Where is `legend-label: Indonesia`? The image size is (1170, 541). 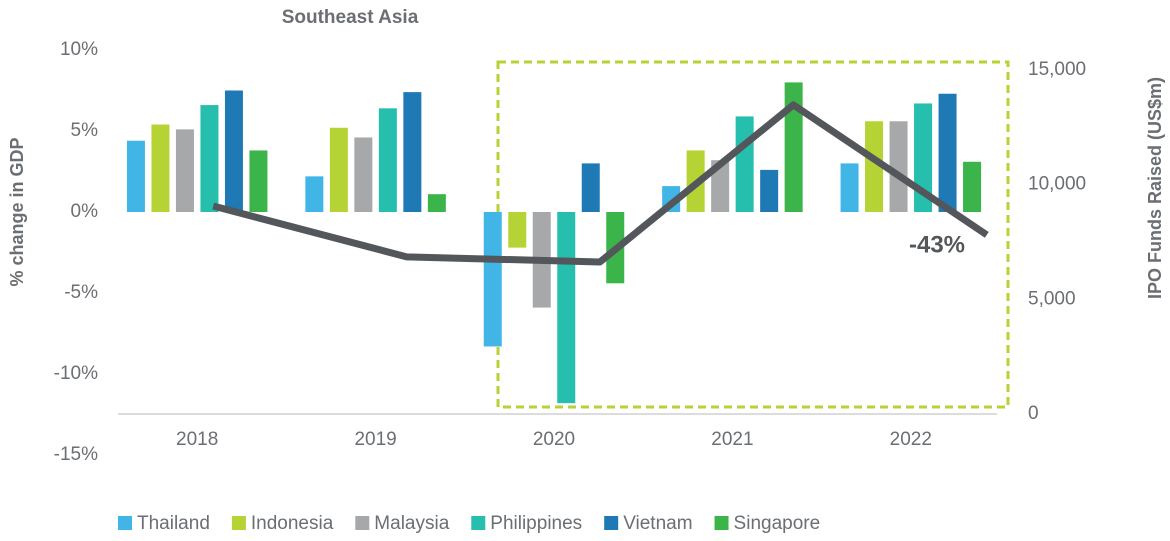
legend-label: Indonesia is located at coordinates (292, 523).